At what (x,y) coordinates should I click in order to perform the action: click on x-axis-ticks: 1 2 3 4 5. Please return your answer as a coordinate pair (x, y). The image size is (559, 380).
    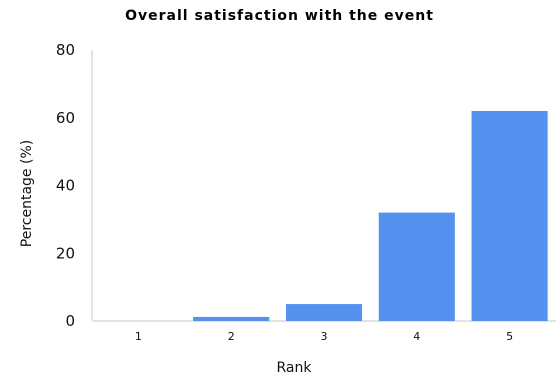
    Looking at the image, I should click on (324, 336).